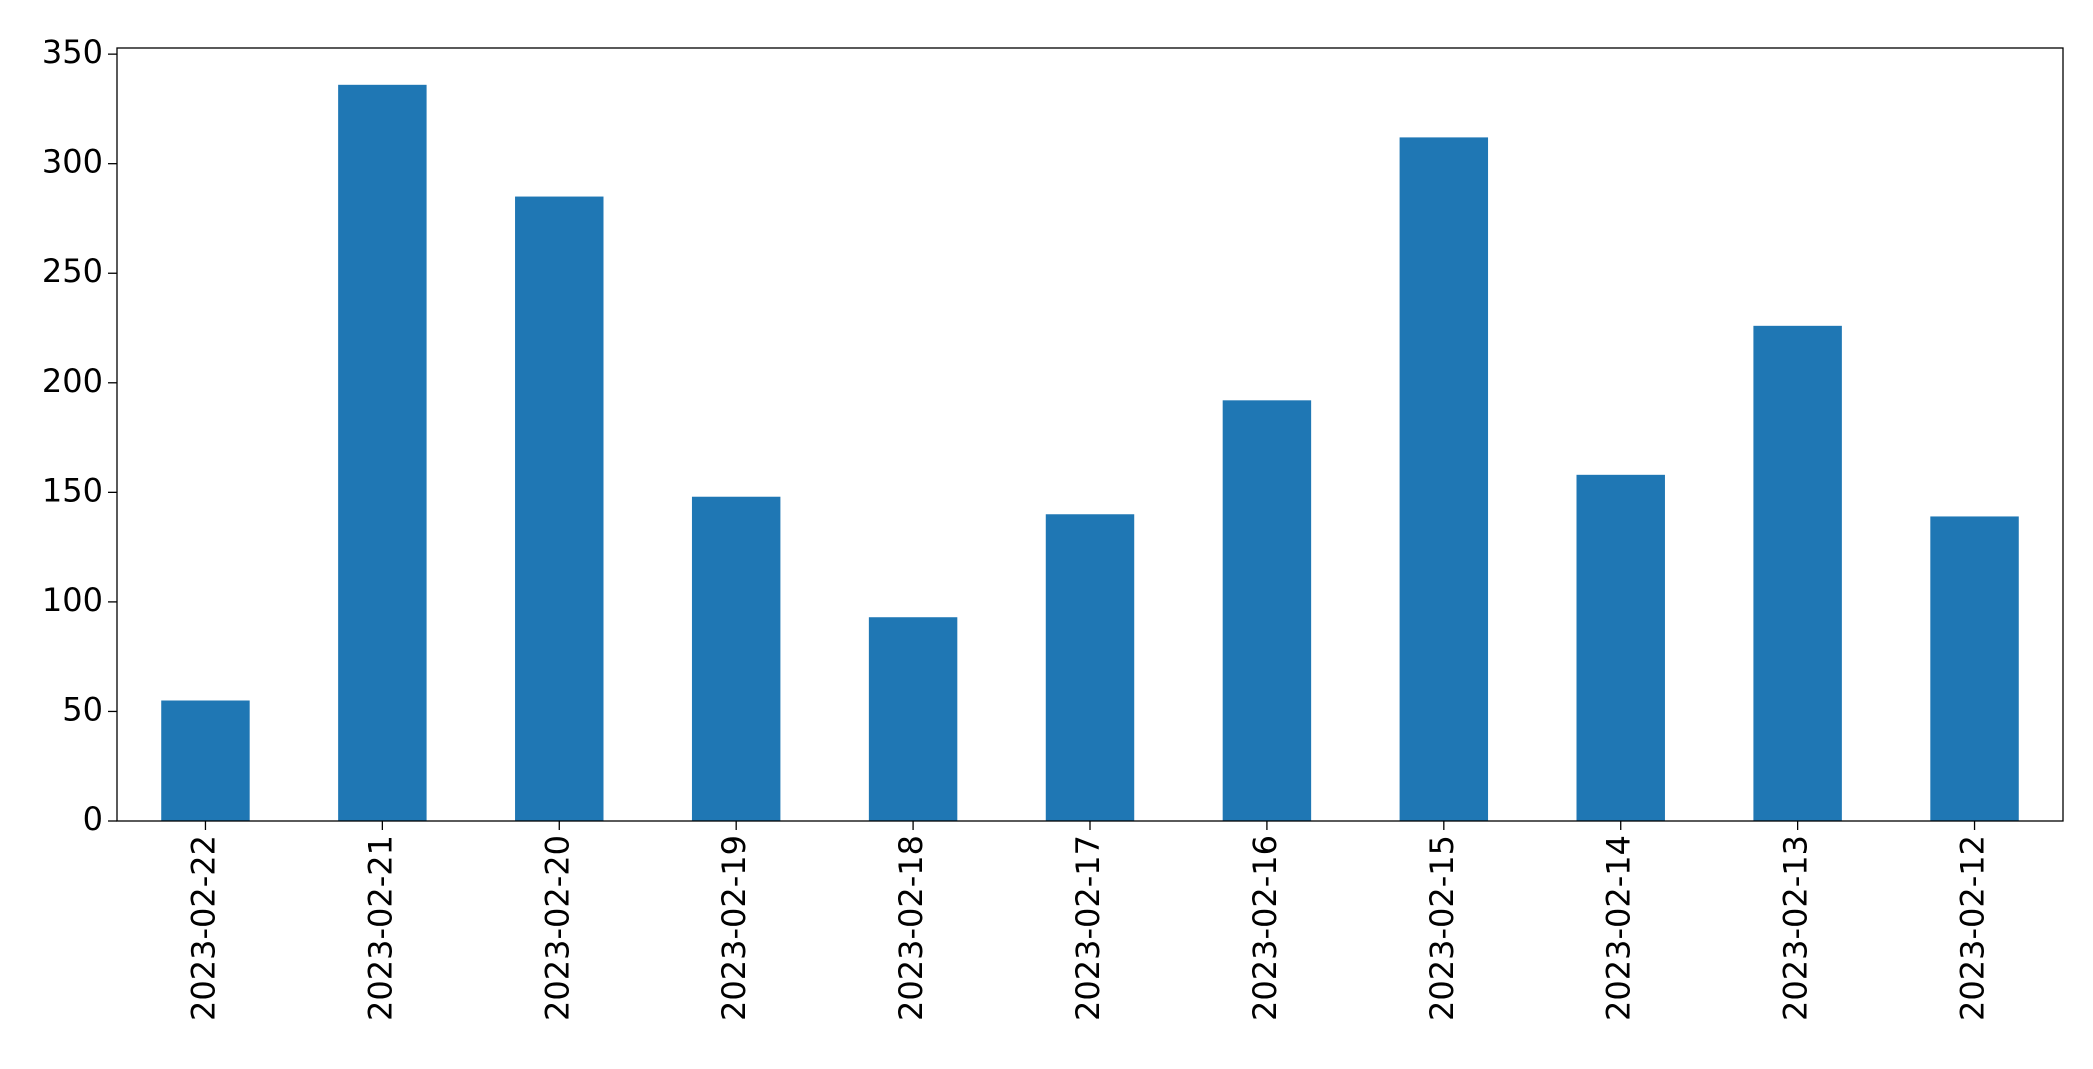 The image size is (2093, 1069). Describe the element at coordinates (72, 381) in the screenshot. I see `y-tick-label: 200` at that location.